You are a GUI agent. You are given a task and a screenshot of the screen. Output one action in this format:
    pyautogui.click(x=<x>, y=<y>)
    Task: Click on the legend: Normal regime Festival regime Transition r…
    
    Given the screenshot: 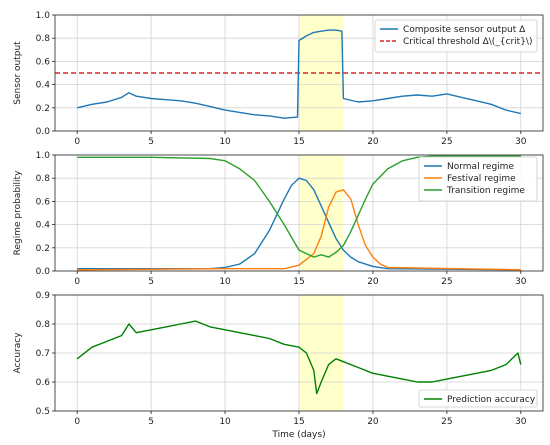 What is the action you would take?
    pyautogui.click(x=478, y=179)
    